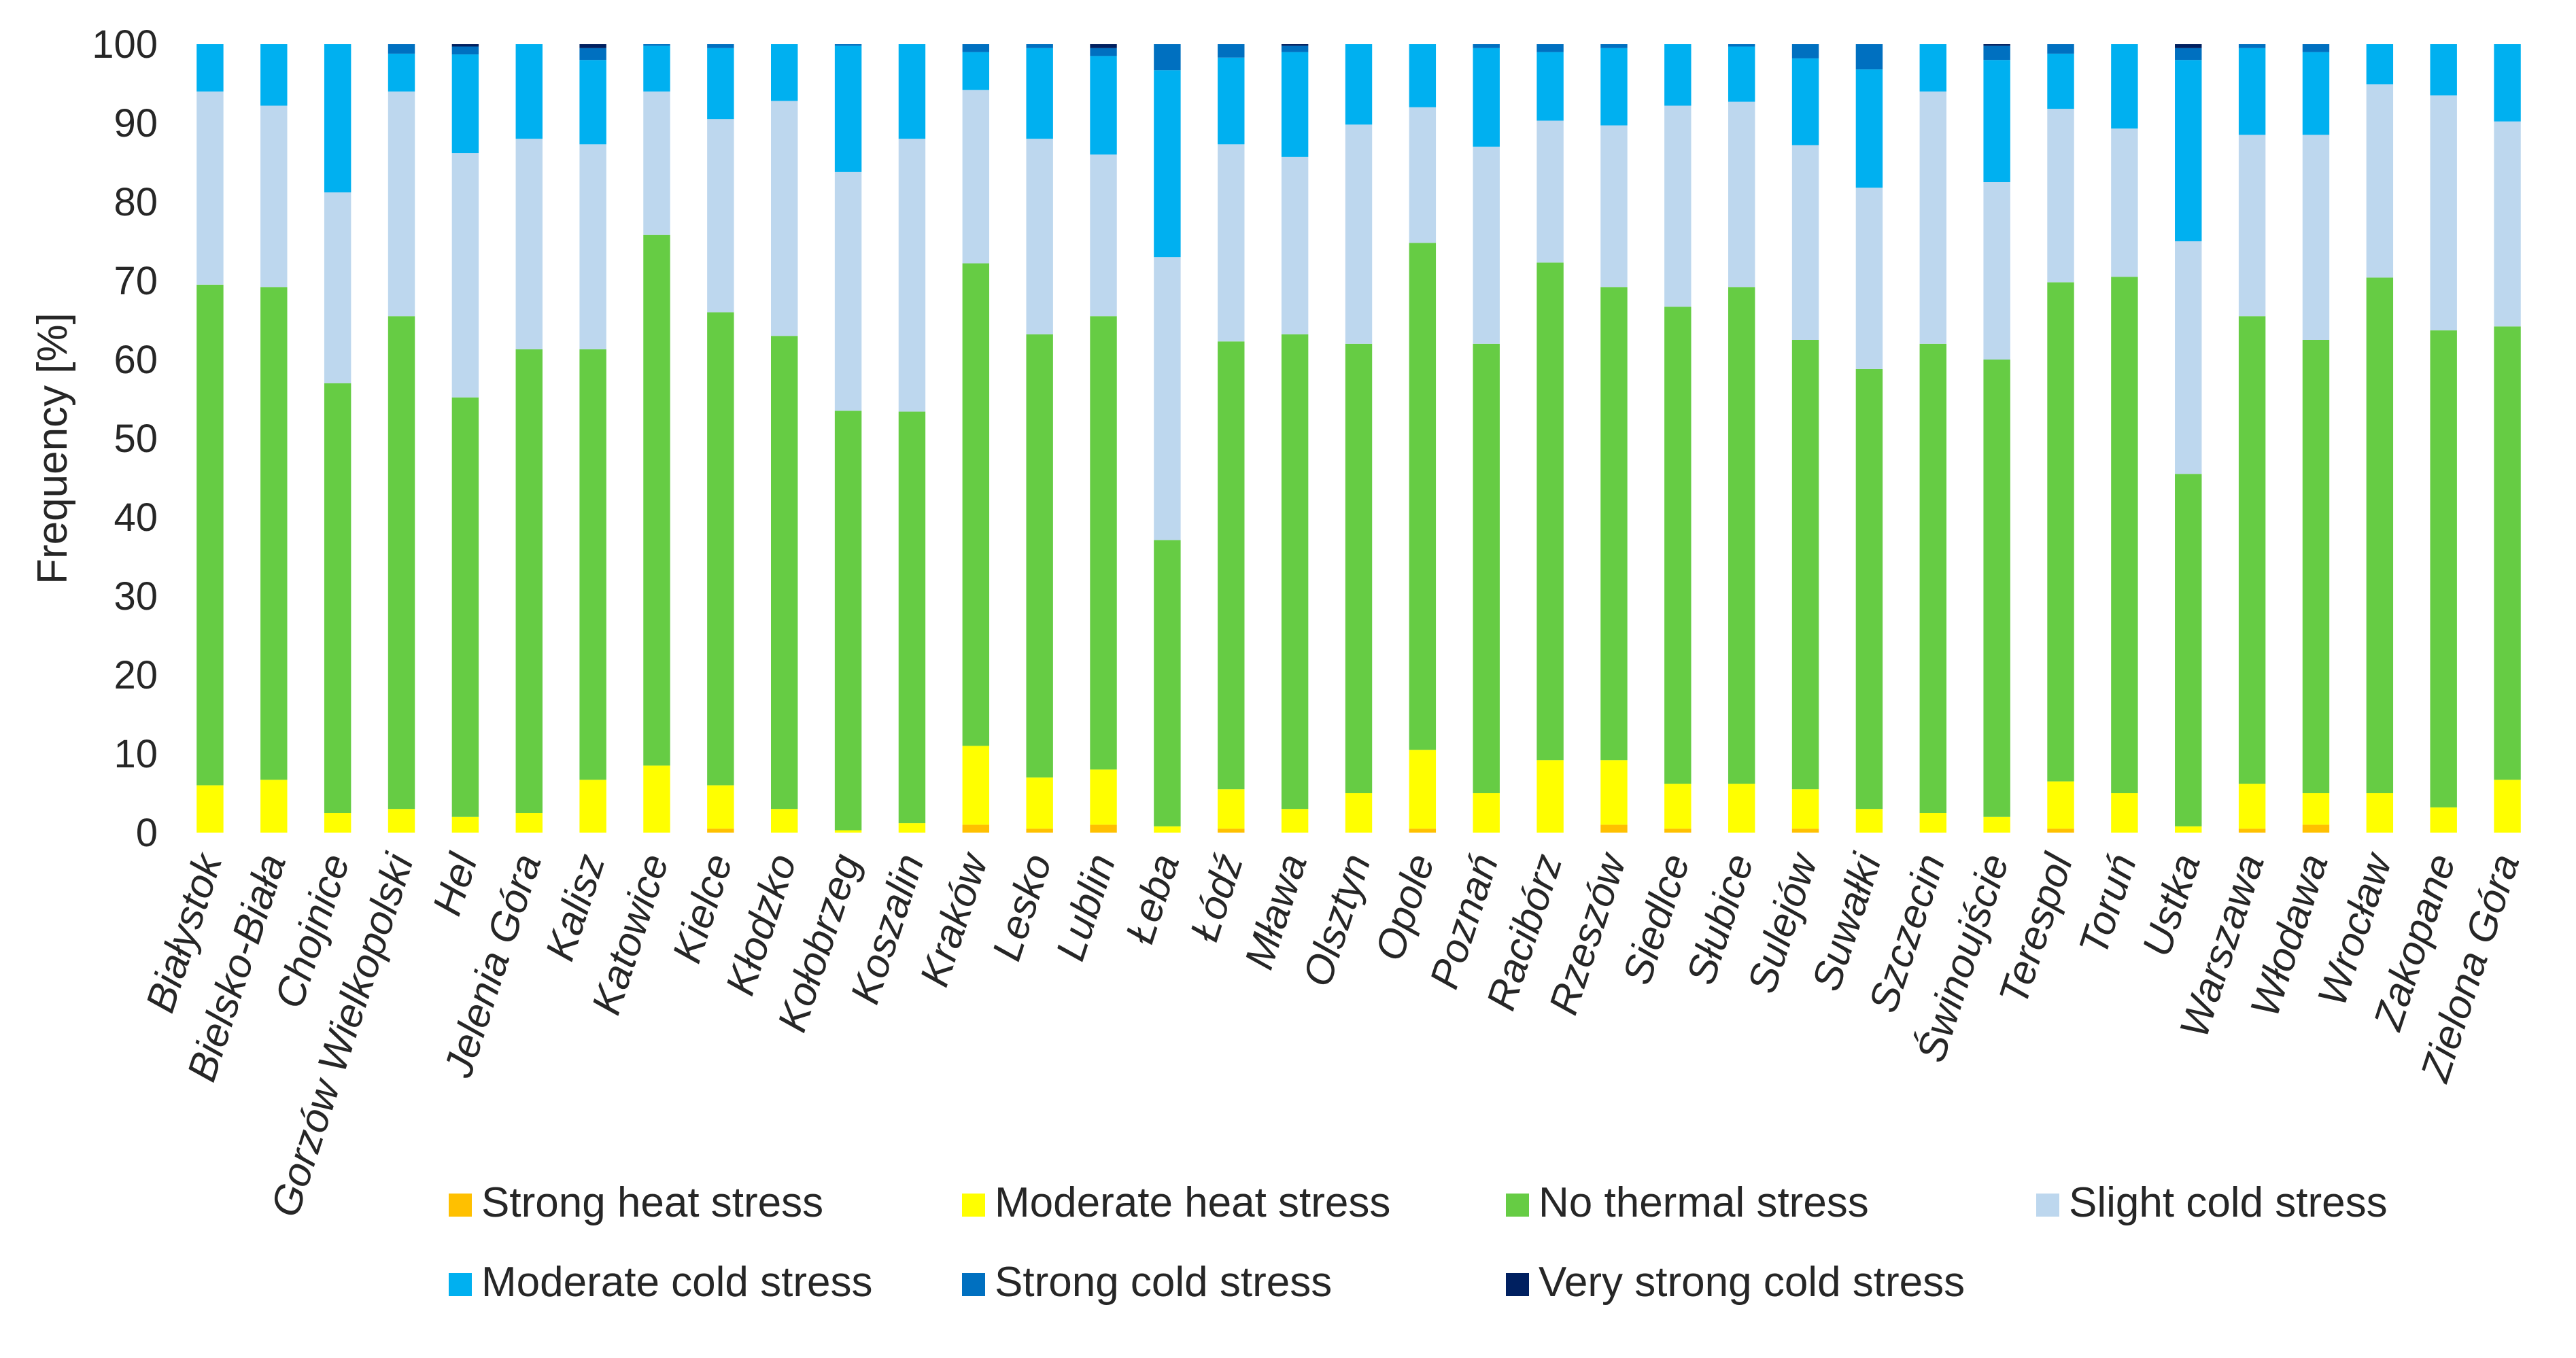 The height and width of the screenshot is (1358, 2576). I want to click on y-axis-label: Frequency [%], so click(52, 449).